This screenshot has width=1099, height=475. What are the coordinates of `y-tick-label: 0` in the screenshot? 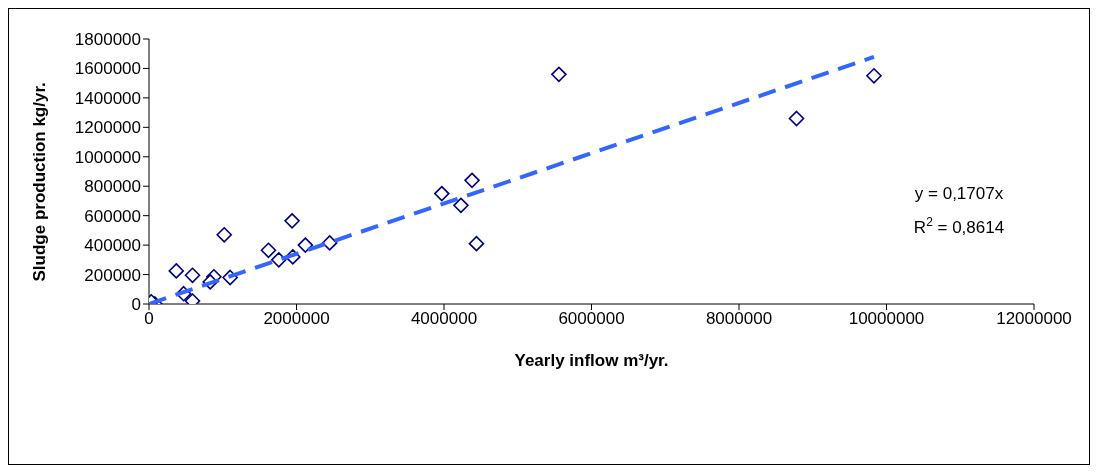 It's located at (136, 305).